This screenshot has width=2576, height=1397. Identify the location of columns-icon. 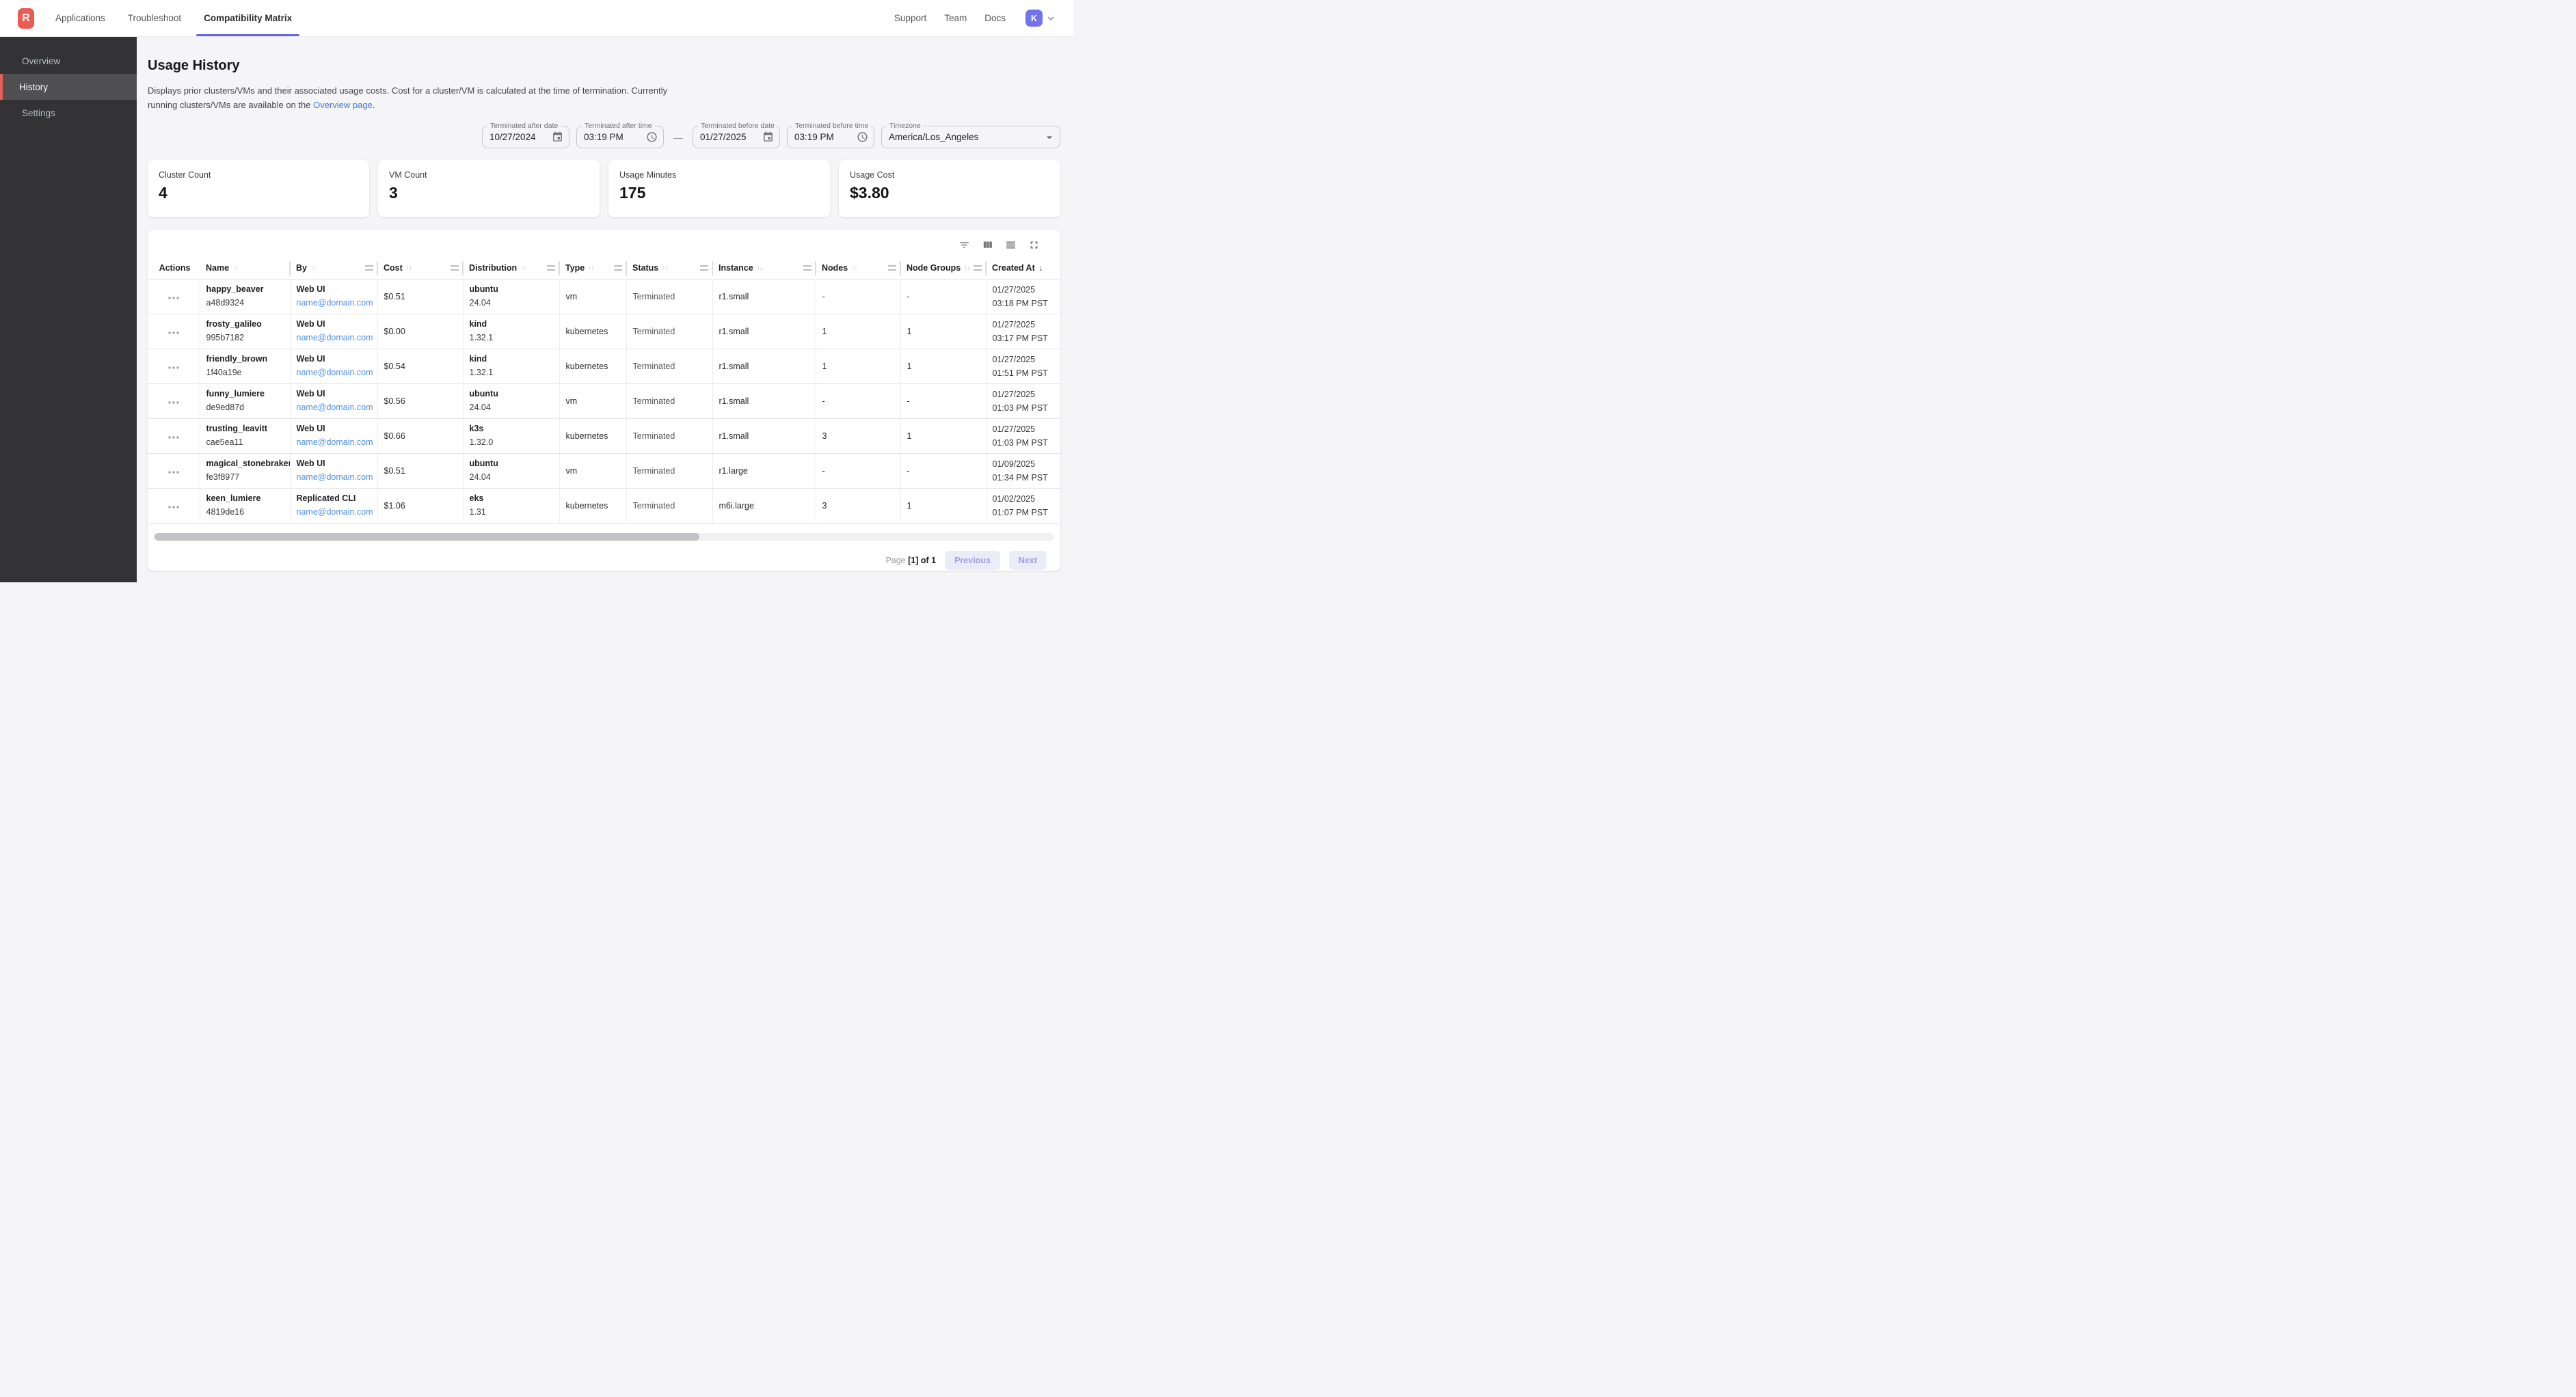
(987, 245).